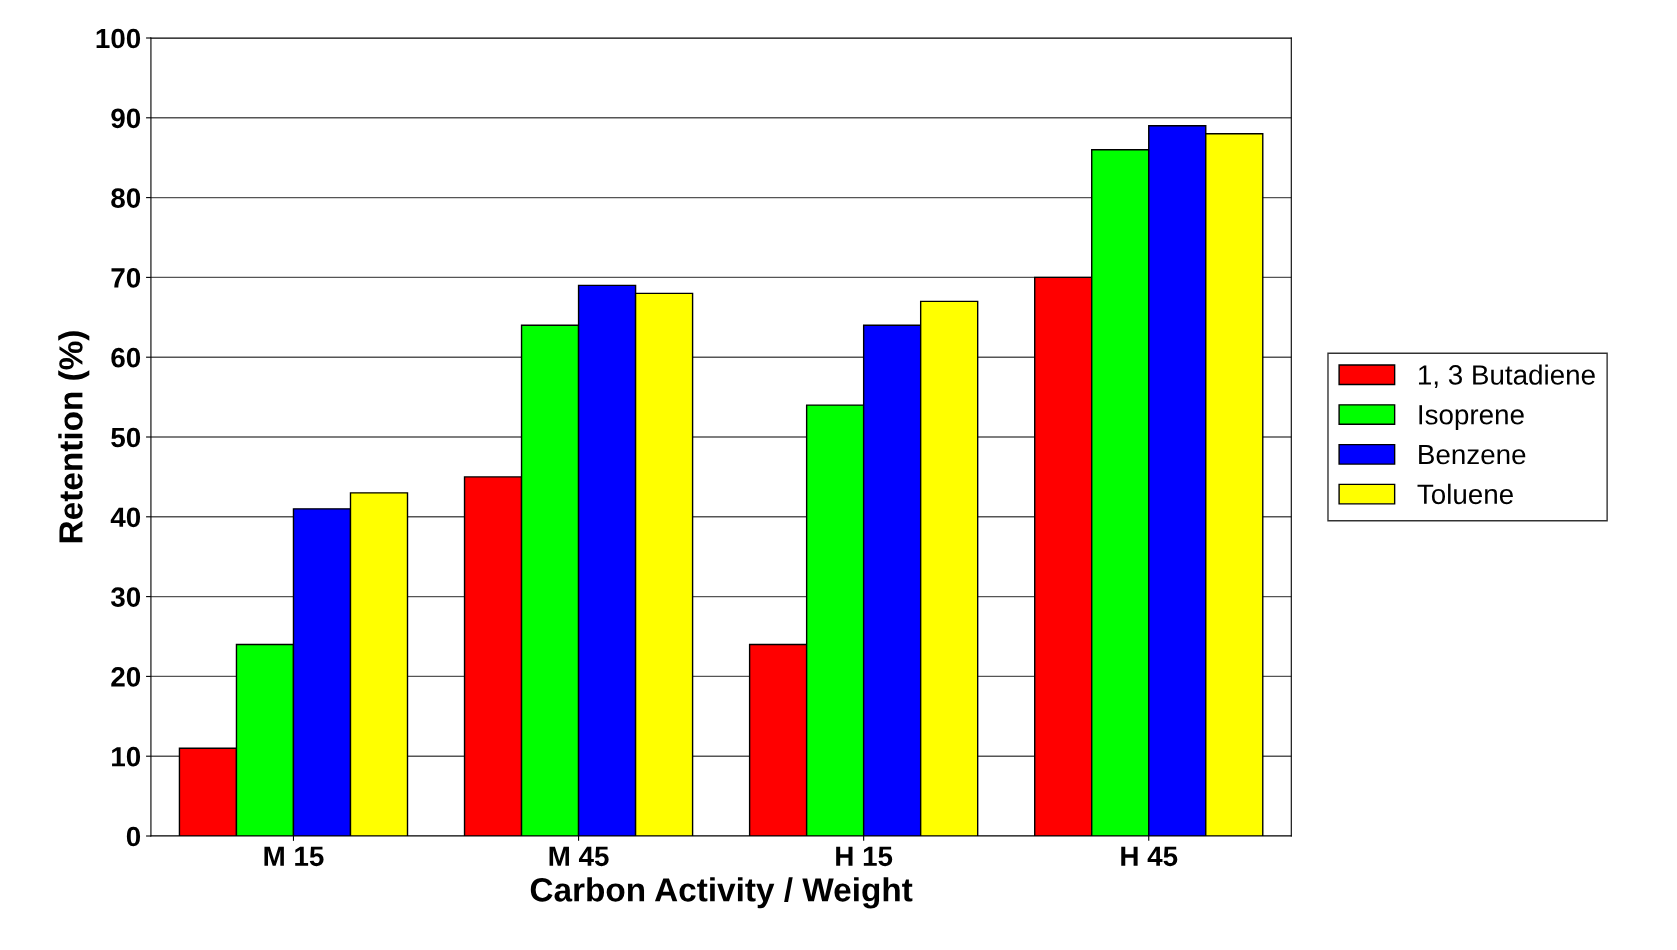 This screenshot has width=1677, height=950. Describe the element at coordinates (579, 856) in the screenshot. I see `x-tick-label: M 45` at that location.